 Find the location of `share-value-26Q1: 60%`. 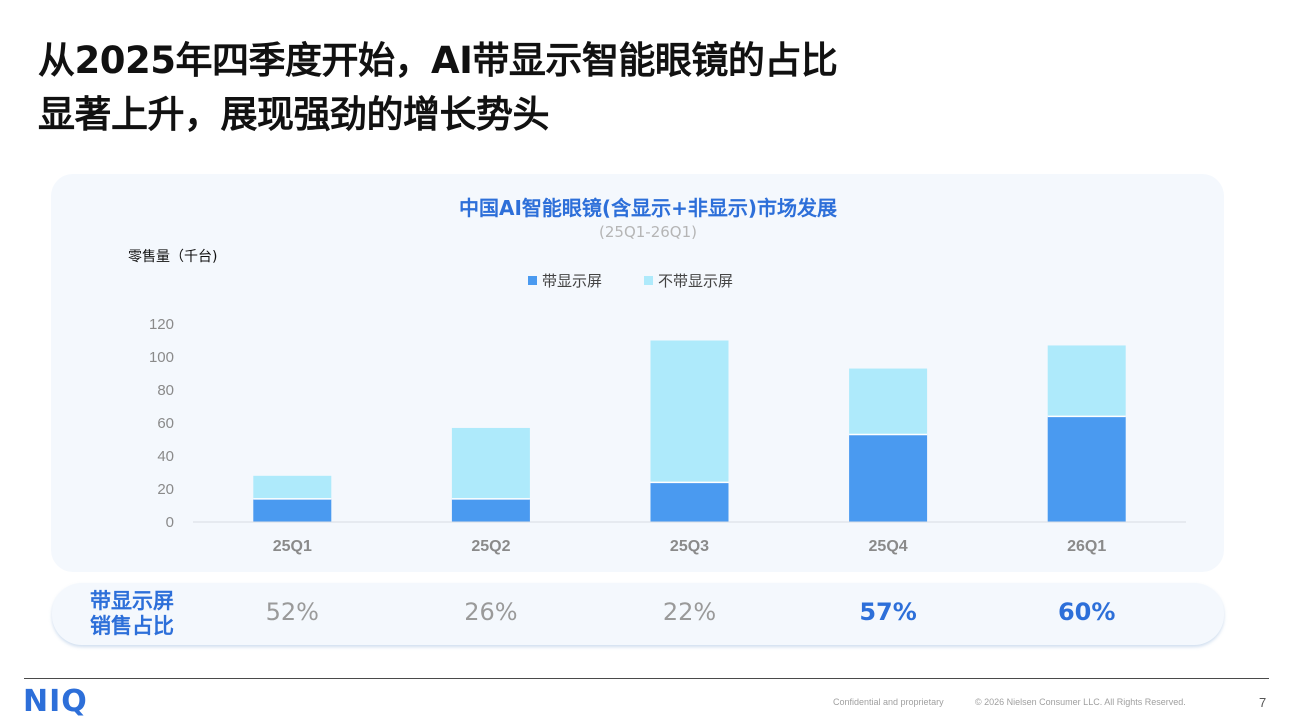

share-value-26Q1: 60% is located at coordinates (1086, 612).